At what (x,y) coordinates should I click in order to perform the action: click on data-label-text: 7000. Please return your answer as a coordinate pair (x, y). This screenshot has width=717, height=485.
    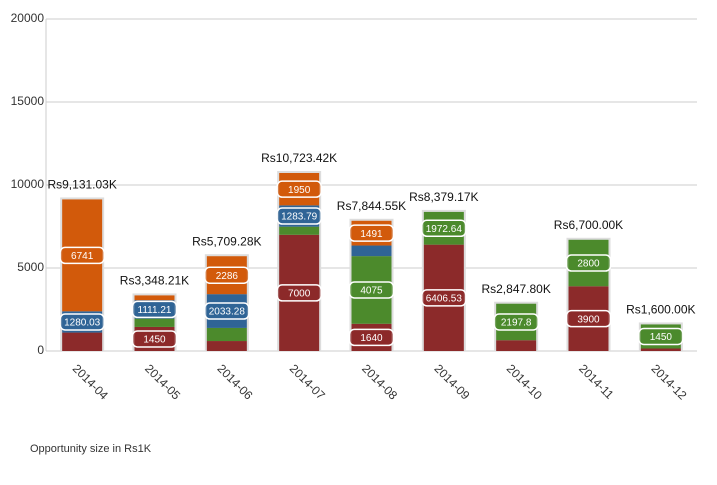
    Looking at the image, I should click on (299, 294).